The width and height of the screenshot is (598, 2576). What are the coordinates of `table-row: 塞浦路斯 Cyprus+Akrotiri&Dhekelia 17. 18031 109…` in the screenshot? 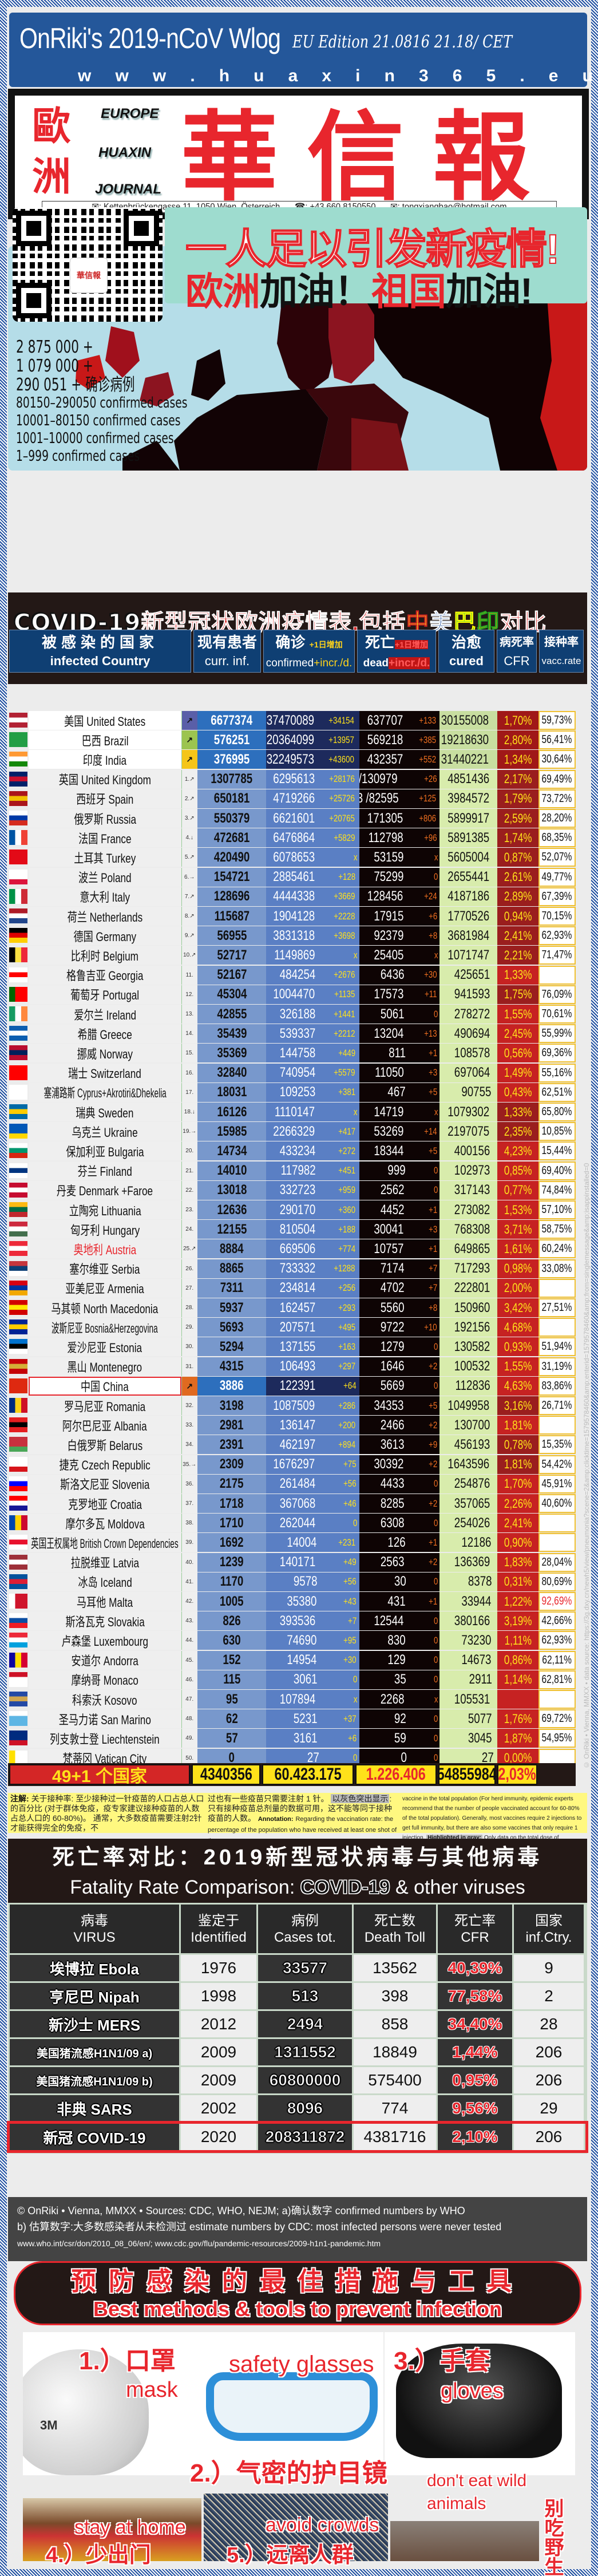 It's located at (292, 1092).